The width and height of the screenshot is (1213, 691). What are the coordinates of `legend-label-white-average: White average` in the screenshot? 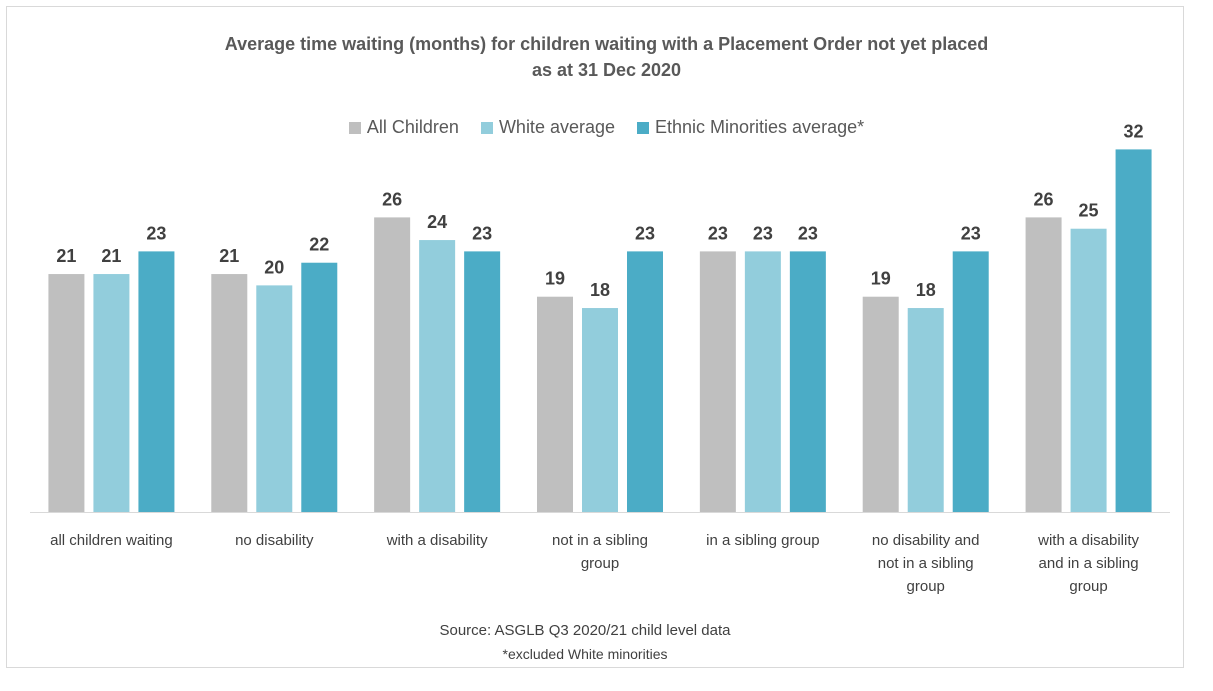 It's located at (556, 127).